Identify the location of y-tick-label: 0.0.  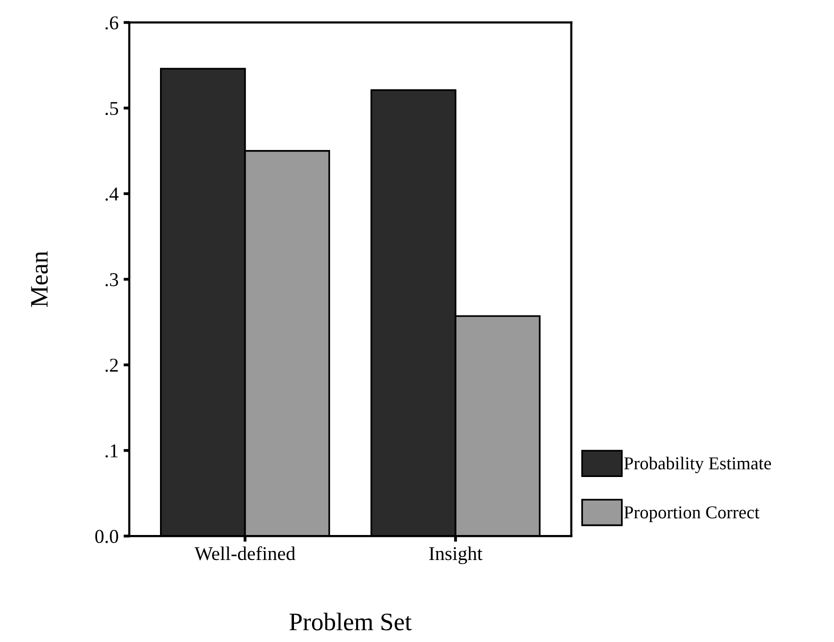
(106, 537).